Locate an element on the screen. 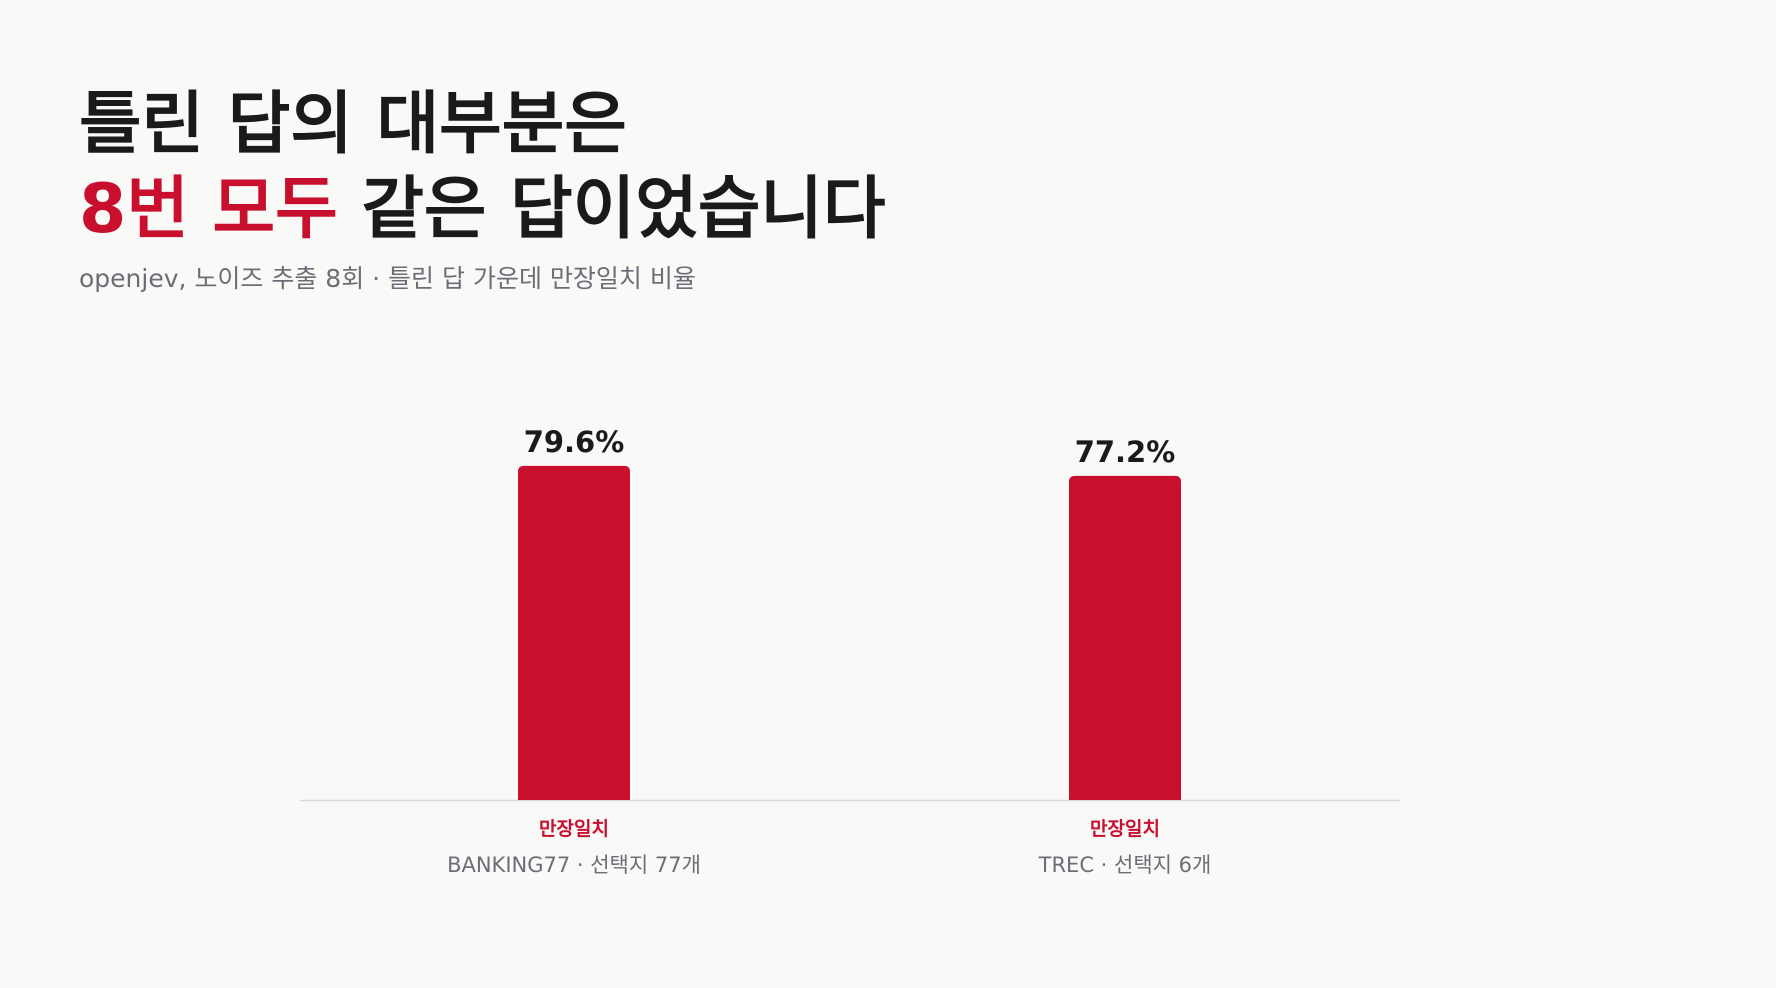 The width and height of the screenshot is (1776, 988). value-label: 79.6% is located at coordinates (574, 442).